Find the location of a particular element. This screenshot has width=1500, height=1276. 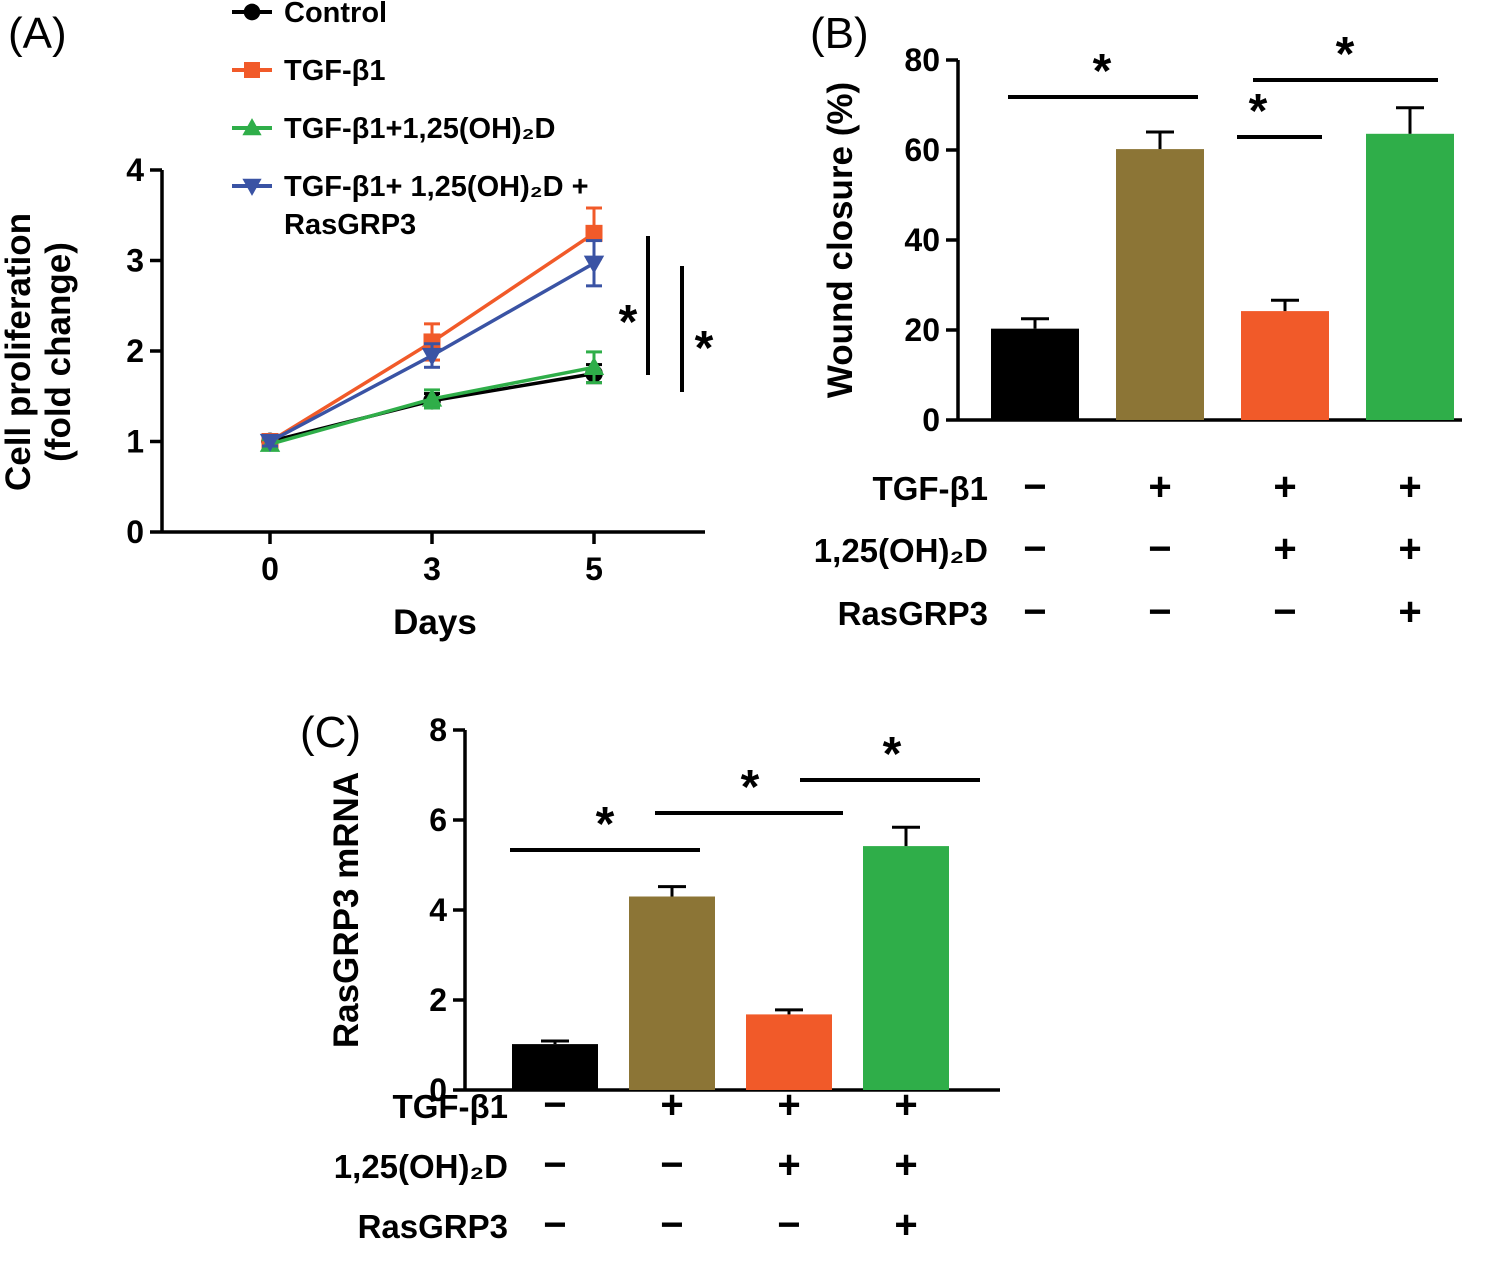

y-tick-label: 40 is located at coordinates (922, 240).